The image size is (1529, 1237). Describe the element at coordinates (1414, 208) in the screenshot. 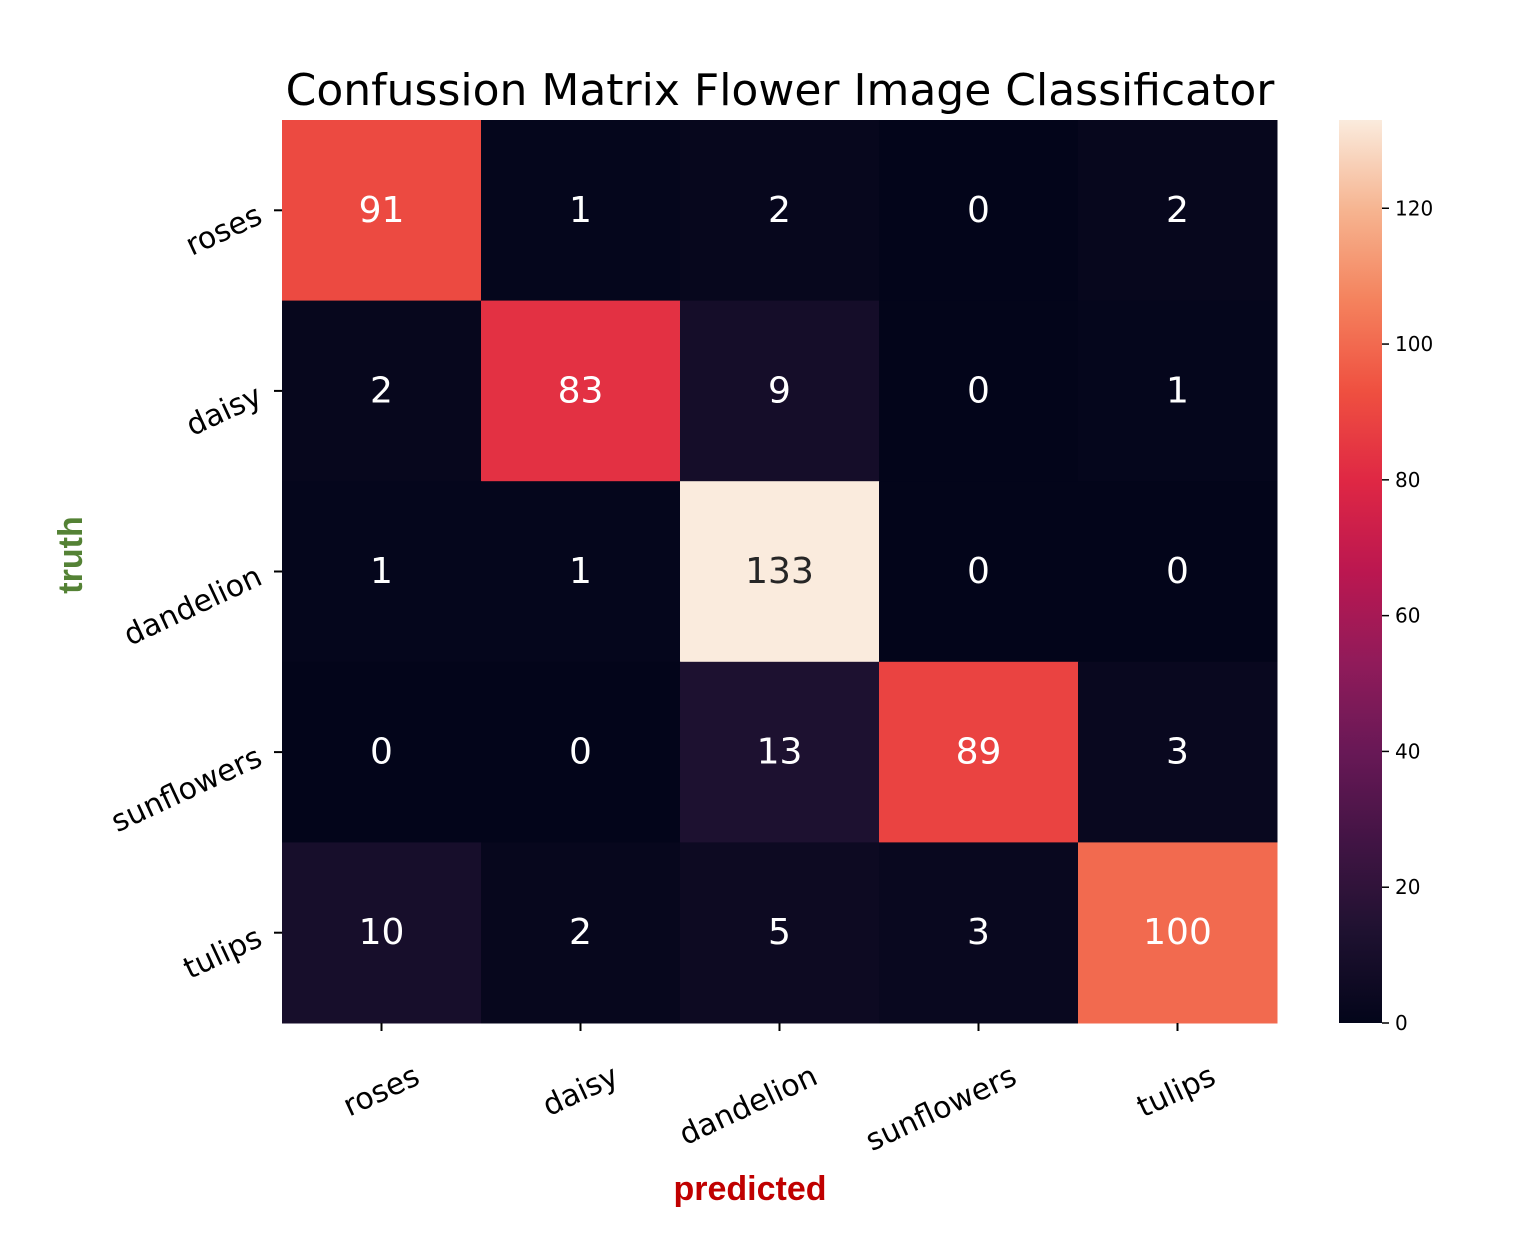

I see `colorbar-tick-label: 120` at that location.